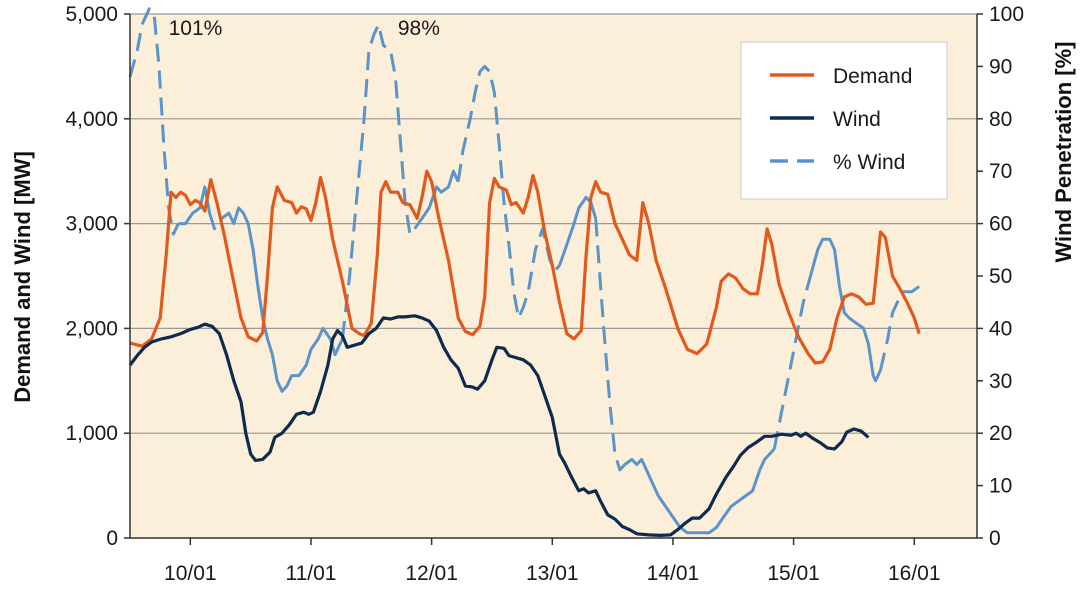 The image size is (1089, 589). What do you see at coordinates (1000, 224) in the screenshot?
I see `right-tick-label: 60` at bounding box center [1000, 224].